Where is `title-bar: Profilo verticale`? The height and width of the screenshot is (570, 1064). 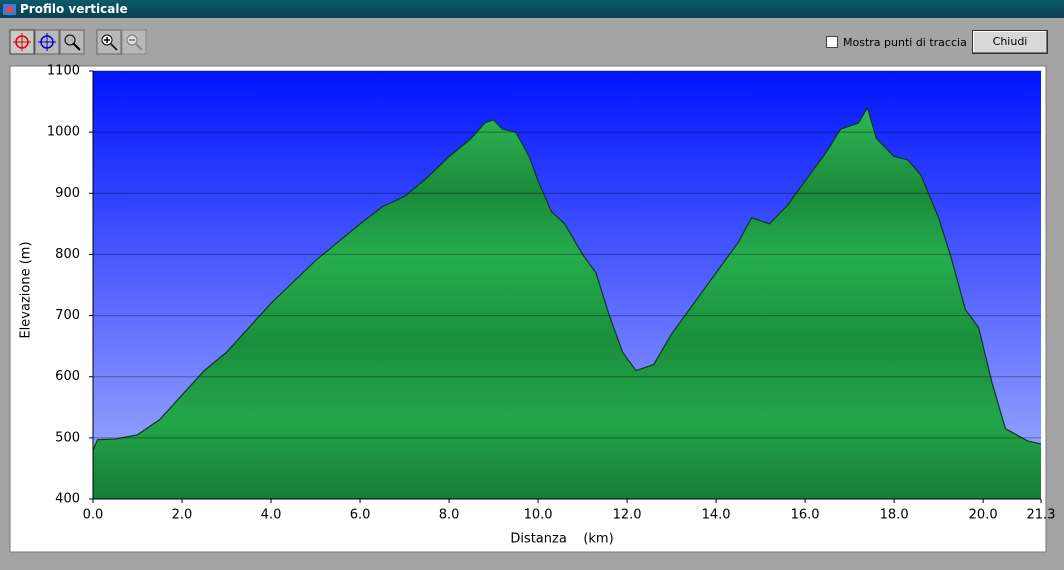
title-bar: Profilo verticale is located at coordinates (532, 9).